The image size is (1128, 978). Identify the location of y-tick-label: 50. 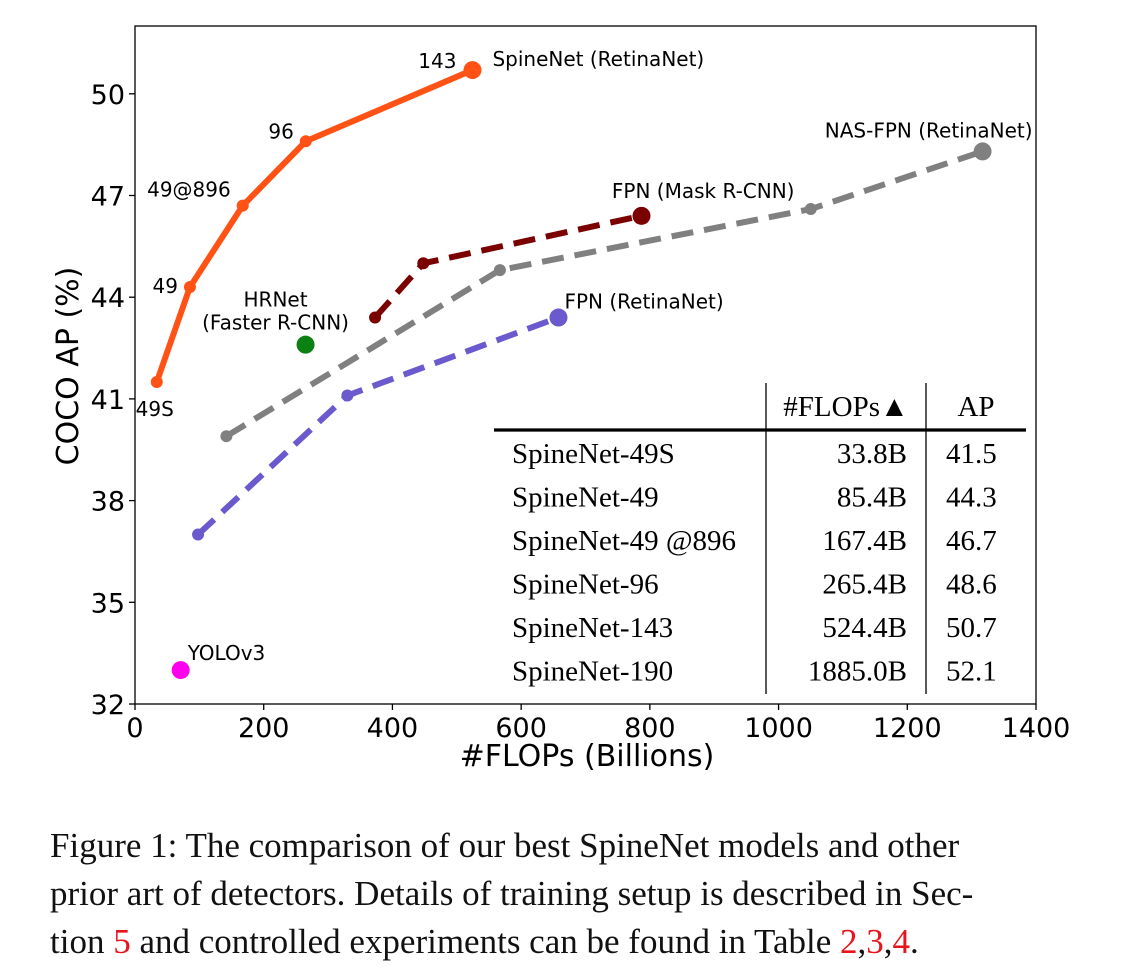
(108, 95).